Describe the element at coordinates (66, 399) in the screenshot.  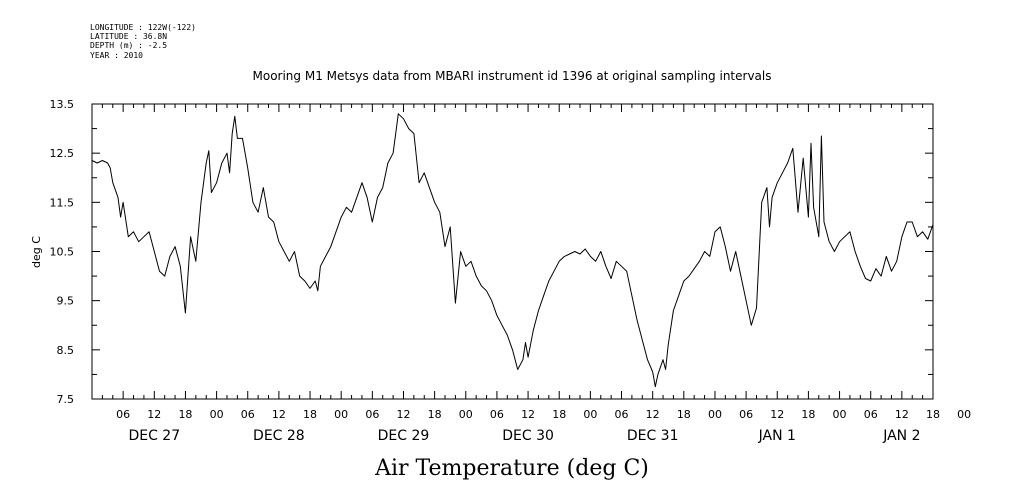
I see `y-tick-label: 7.5` at that location.